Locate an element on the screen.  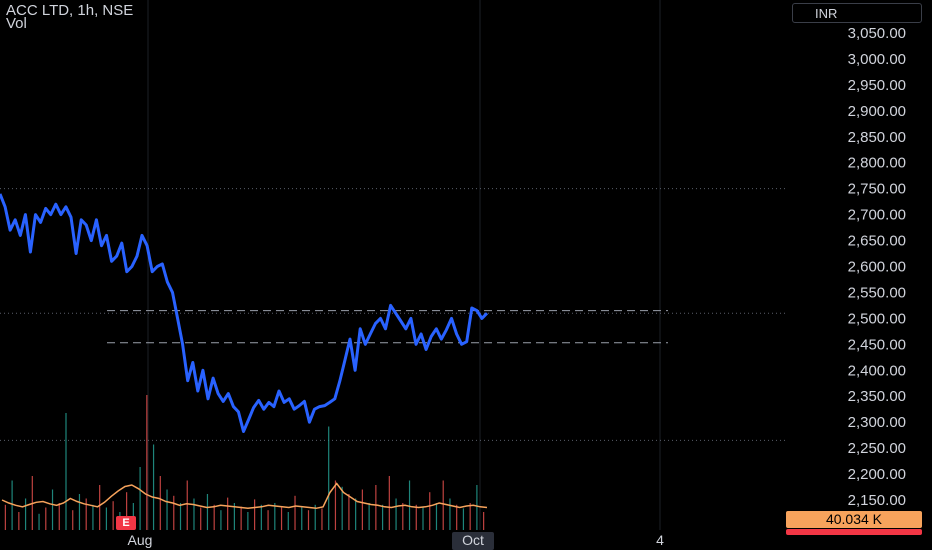
y-tick-label: 2,150.00 is located at coordinates (877, 500).